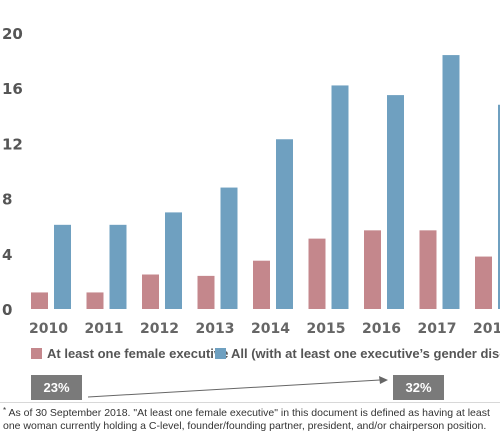 Image resolution: width=500 pixels, height=444 pixels. What do you see at coordinates (48, 329) in the screenshot?
I see `x-tick-label: 2010` at bounding box center [48, 329].